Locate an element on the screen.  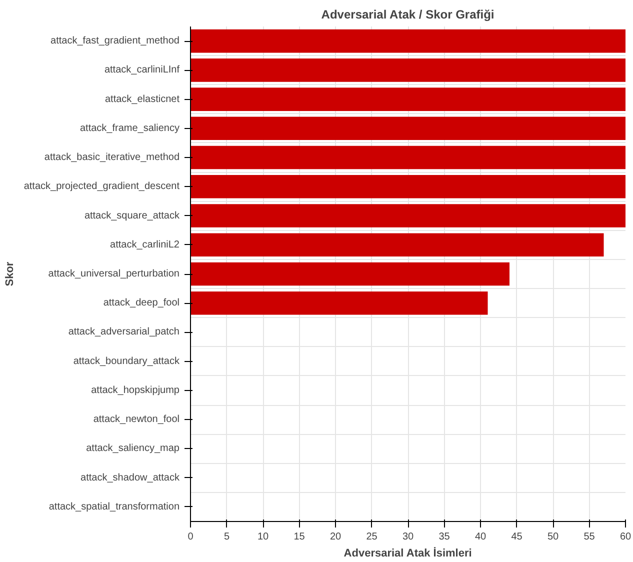
y-tick-label: attack_universal_perturbation is located at coordinates (114, 274).